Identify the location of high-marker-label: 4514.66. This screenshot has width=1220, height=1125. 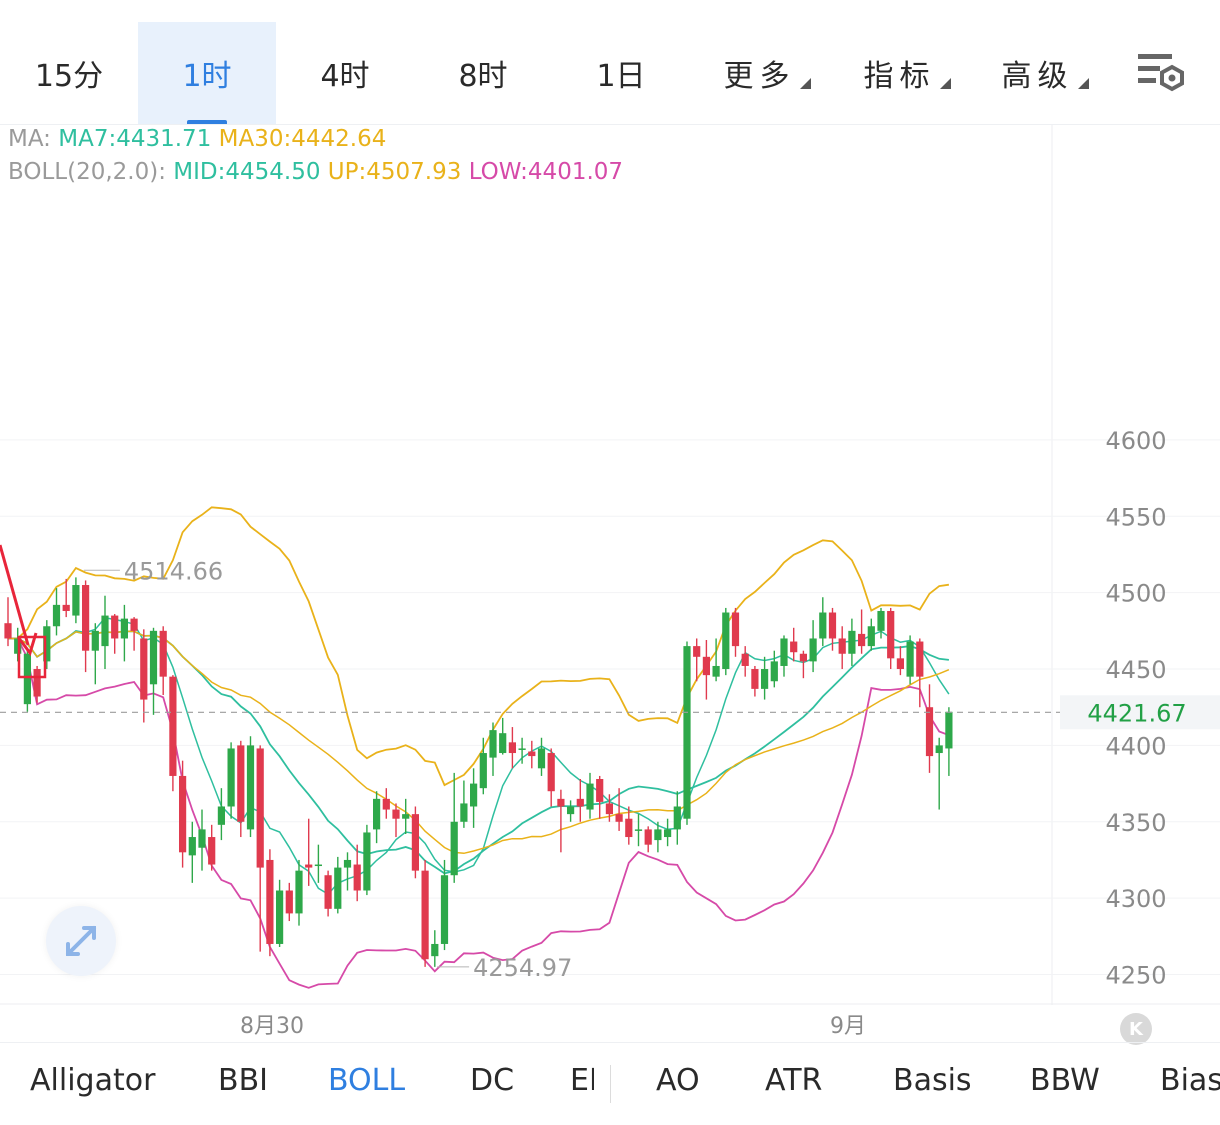
(173, 571).